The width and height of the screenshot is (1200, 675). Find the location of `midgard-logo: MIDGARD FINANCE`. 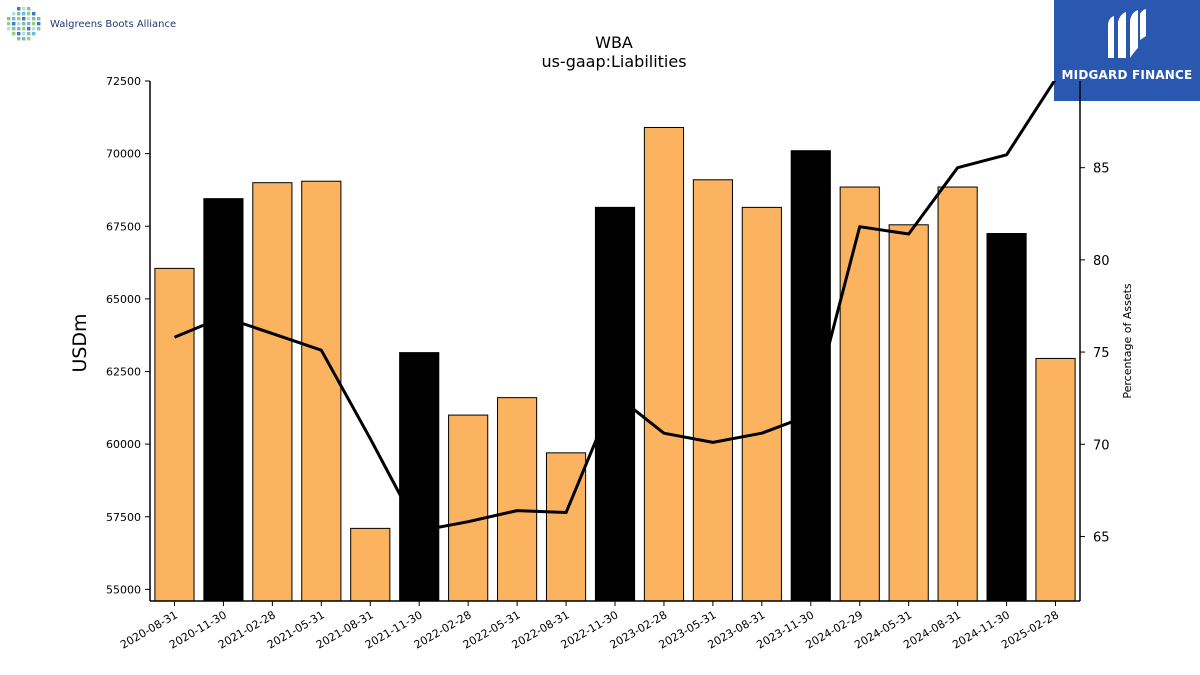

midgard-logo: MIDGARD FINANCE is located at coordinates (1127, 50).